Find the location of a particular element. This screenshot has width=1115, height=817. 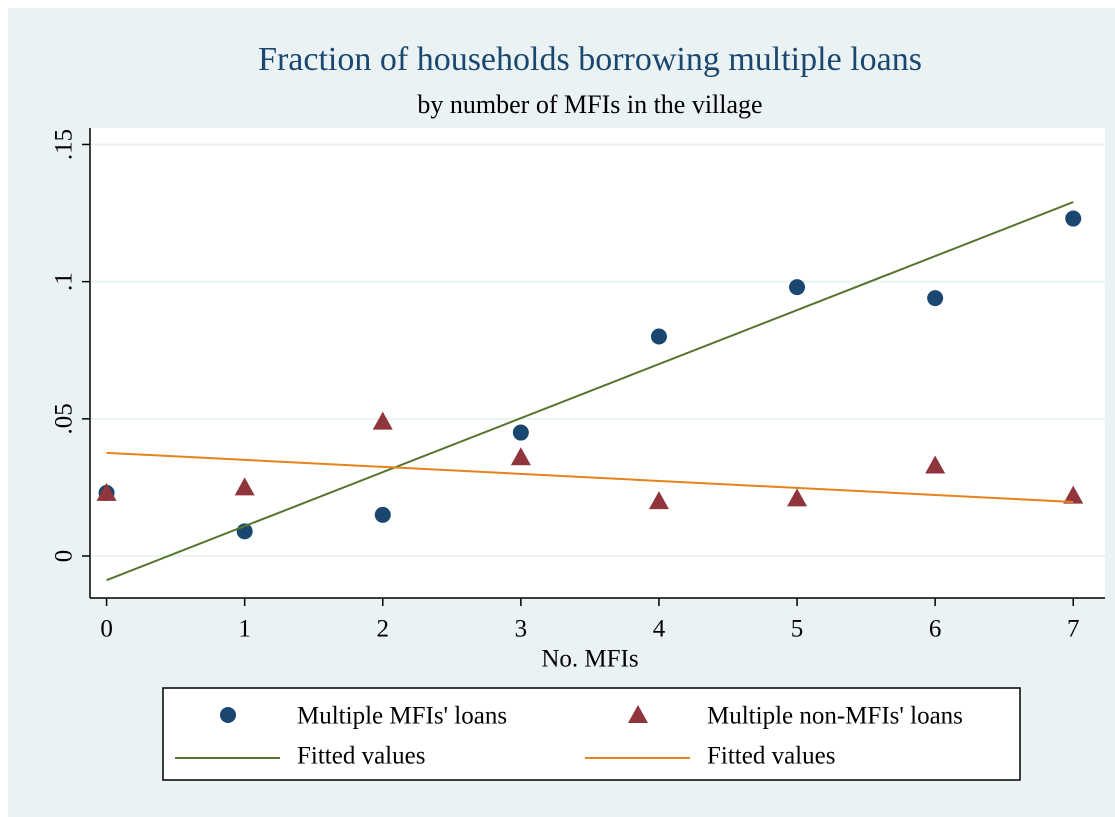

x-tick-label: 5 is located at coordinates (797, 629).